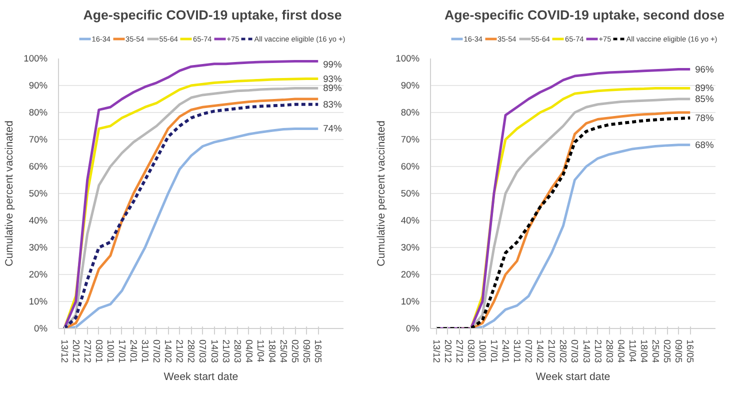 The width and height of the screenshot is (744, 416). Describe the element at coordinates (332, 79) in the screenshot. I see `data-label: 93%` at that location.